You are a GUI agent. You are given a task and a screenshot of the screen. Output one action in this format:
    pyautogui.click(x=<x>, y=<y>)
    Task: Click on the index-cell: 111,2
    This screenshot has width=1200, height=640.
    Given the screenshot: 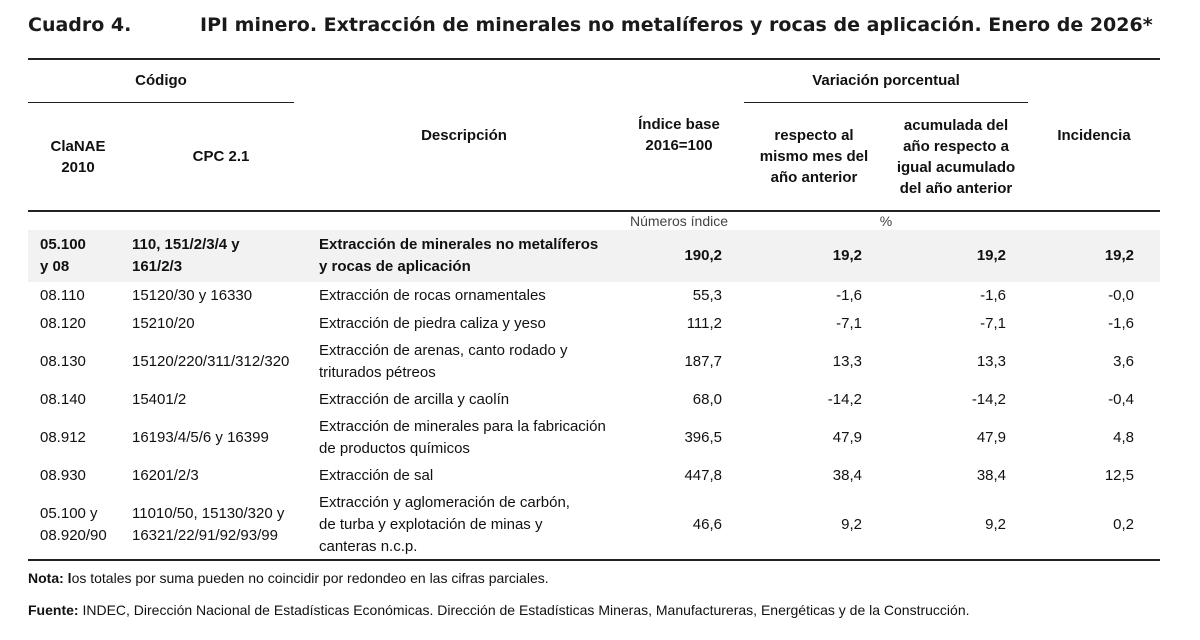 What is the action you would take?
    pyautogui.click(x=704, y=323)
    